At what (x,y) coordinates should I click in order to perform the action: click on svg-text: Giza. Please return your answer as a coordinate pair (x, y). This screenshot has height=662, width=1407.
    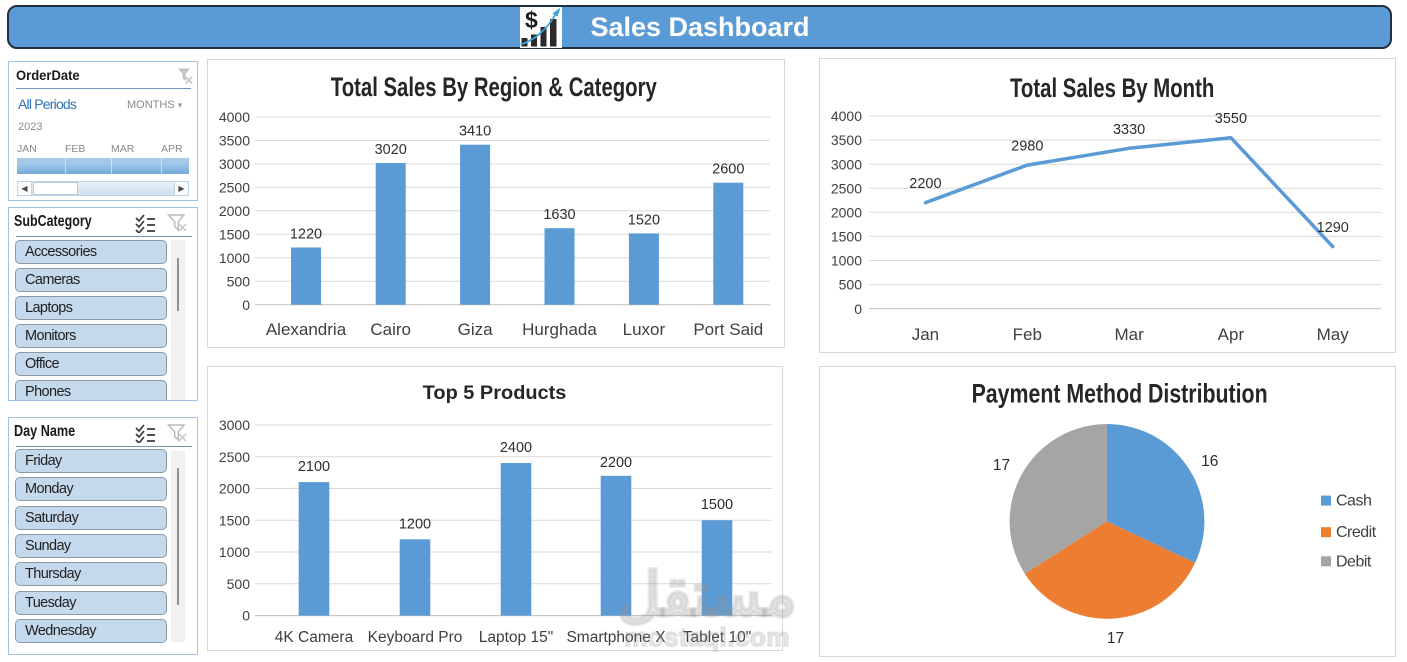
    Looking at the image, I should click on (476, 329).